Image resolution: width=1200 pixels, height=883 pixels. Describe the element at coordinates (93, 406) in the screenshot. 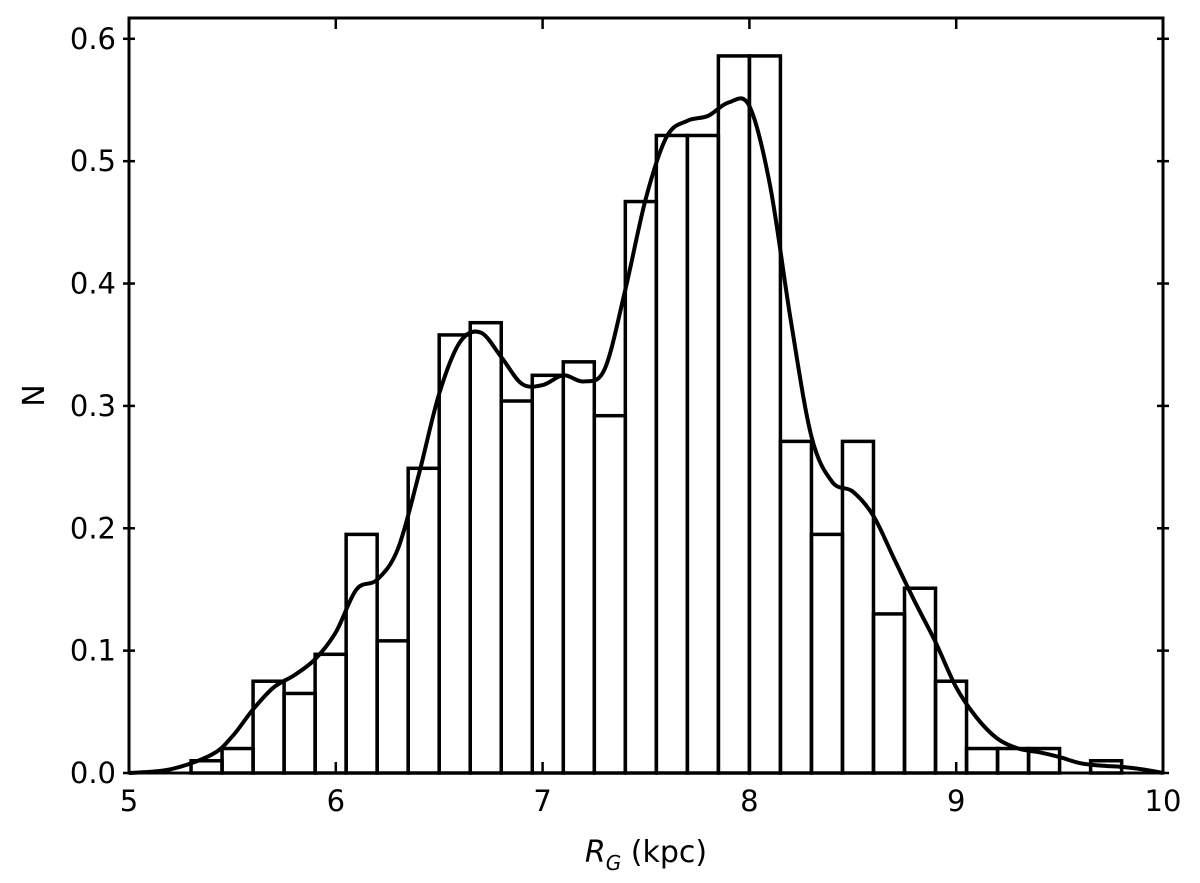

I see `y-tick-label: 0.3` at that location.